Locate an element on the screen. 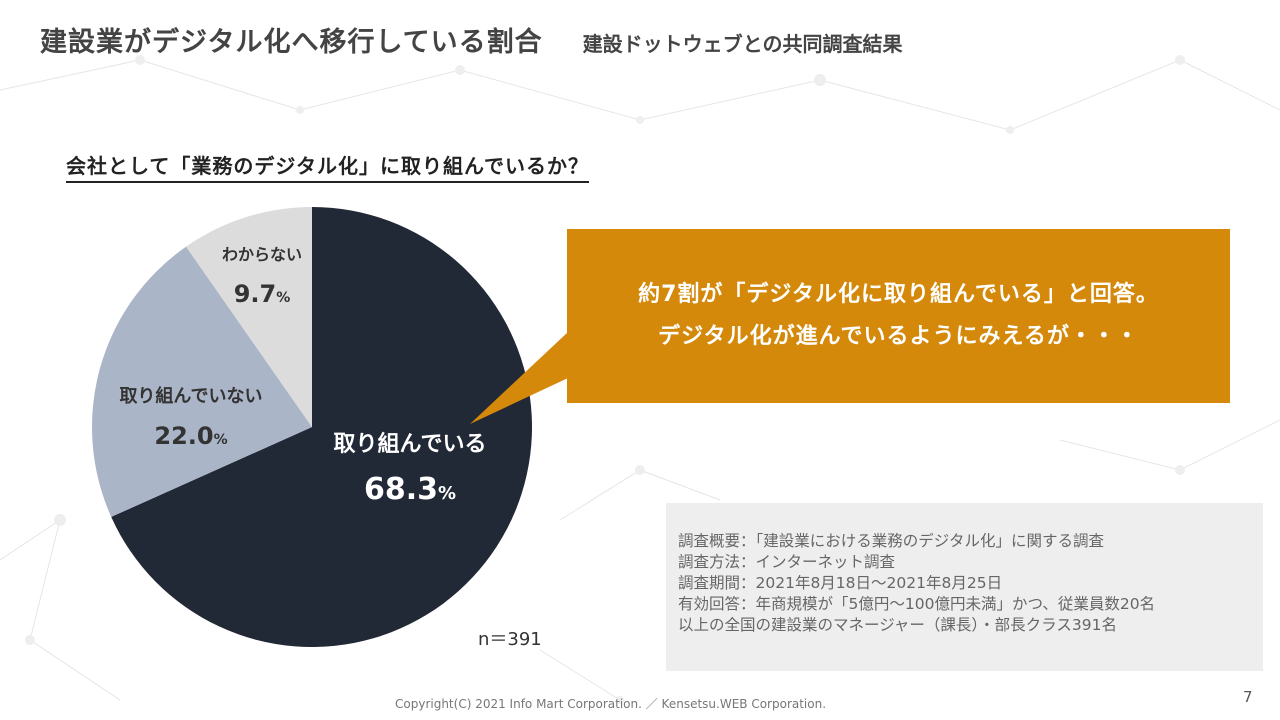 This screenshot has width=1280, height=720. page-subtitle: 建設ドットウェブとの共同調査結果 is located at coordinates (742, 44).